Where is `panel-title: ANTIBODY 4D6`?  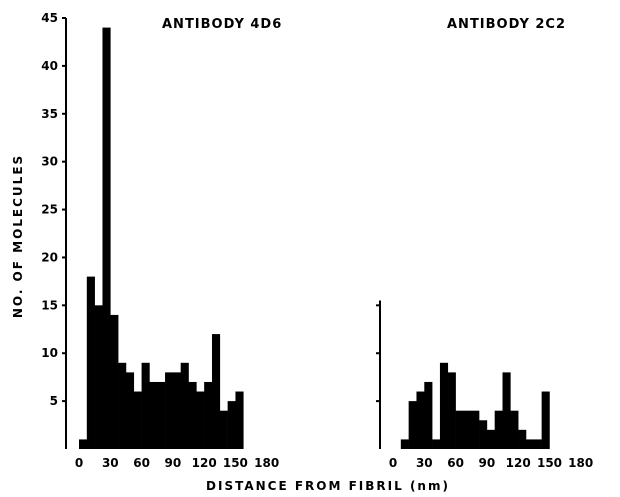
panel-title: ANTIBODY 4D6 is located at coordinates (222, 24).